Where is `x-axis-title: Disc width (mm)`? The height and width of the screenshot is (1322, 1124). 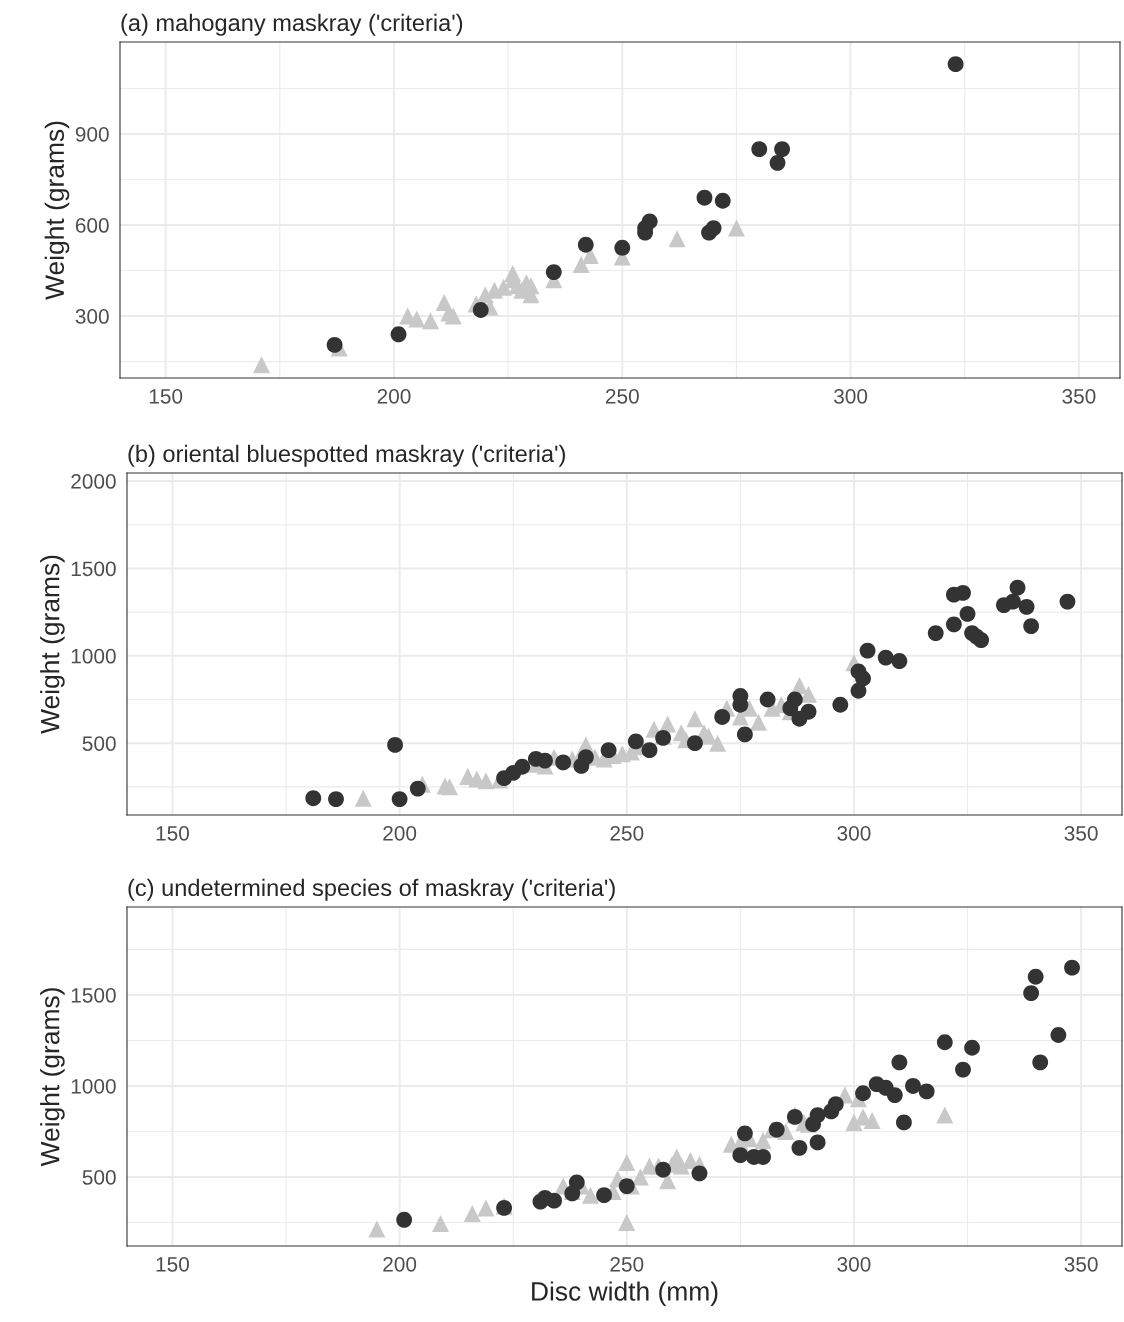 x-axis-title: Disc width (mm) is located at coordinates (625, 1293).